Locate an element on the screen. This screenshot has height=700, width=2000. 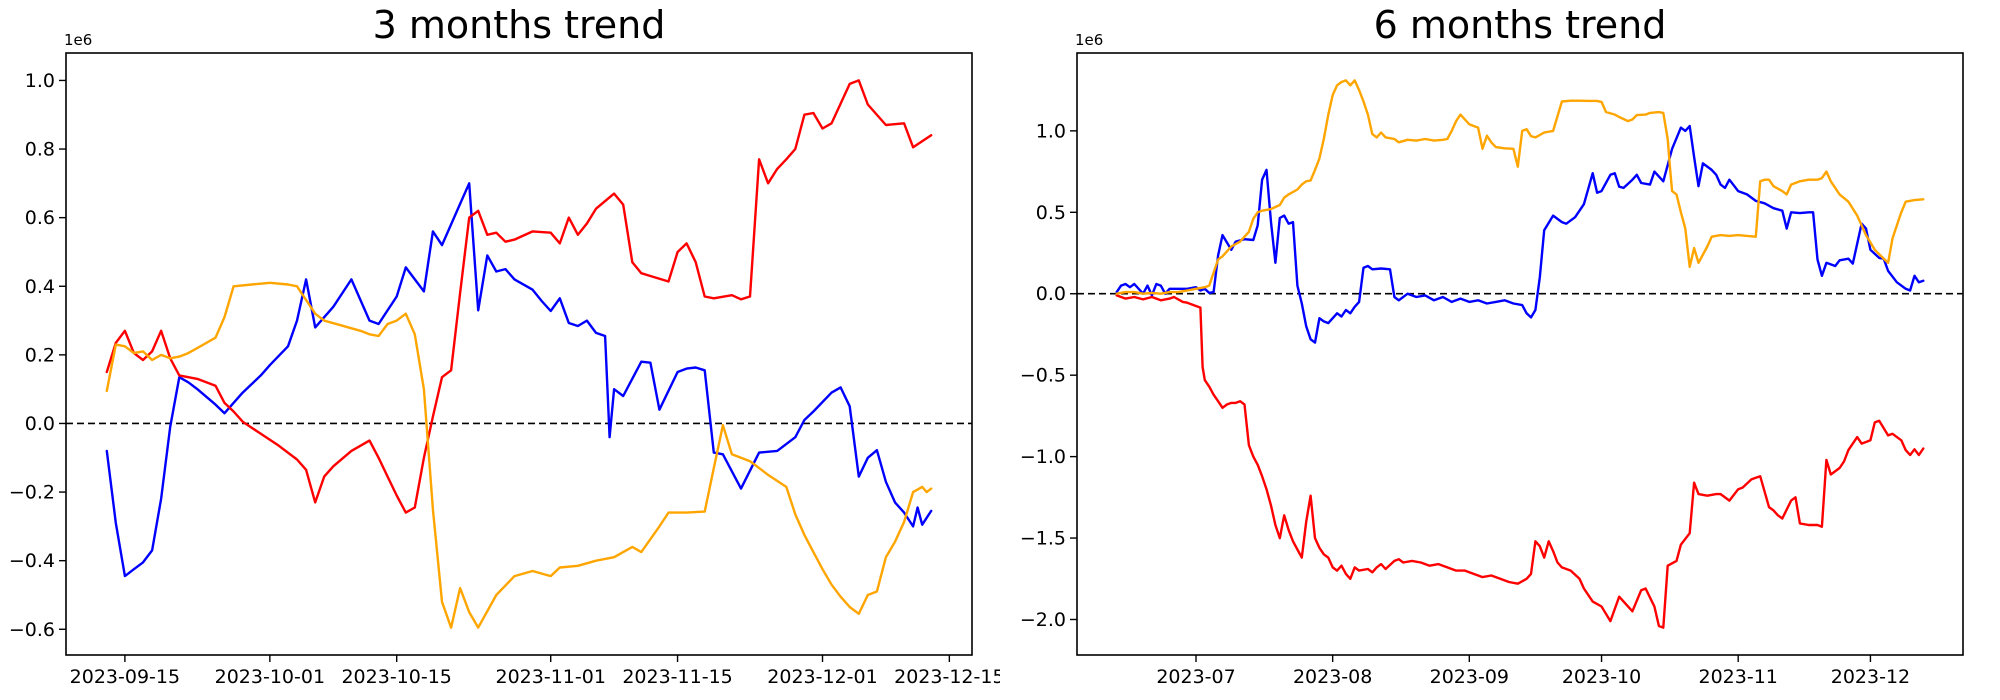
series-line-orange-series is located at coordinates (1520, 187).